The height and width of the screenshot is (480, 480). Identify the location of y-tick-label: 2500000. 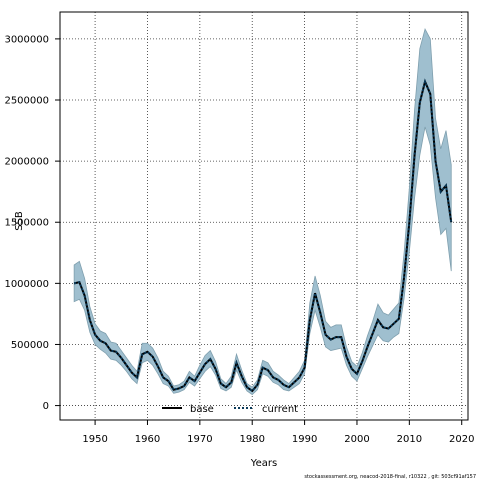
(26, 101).